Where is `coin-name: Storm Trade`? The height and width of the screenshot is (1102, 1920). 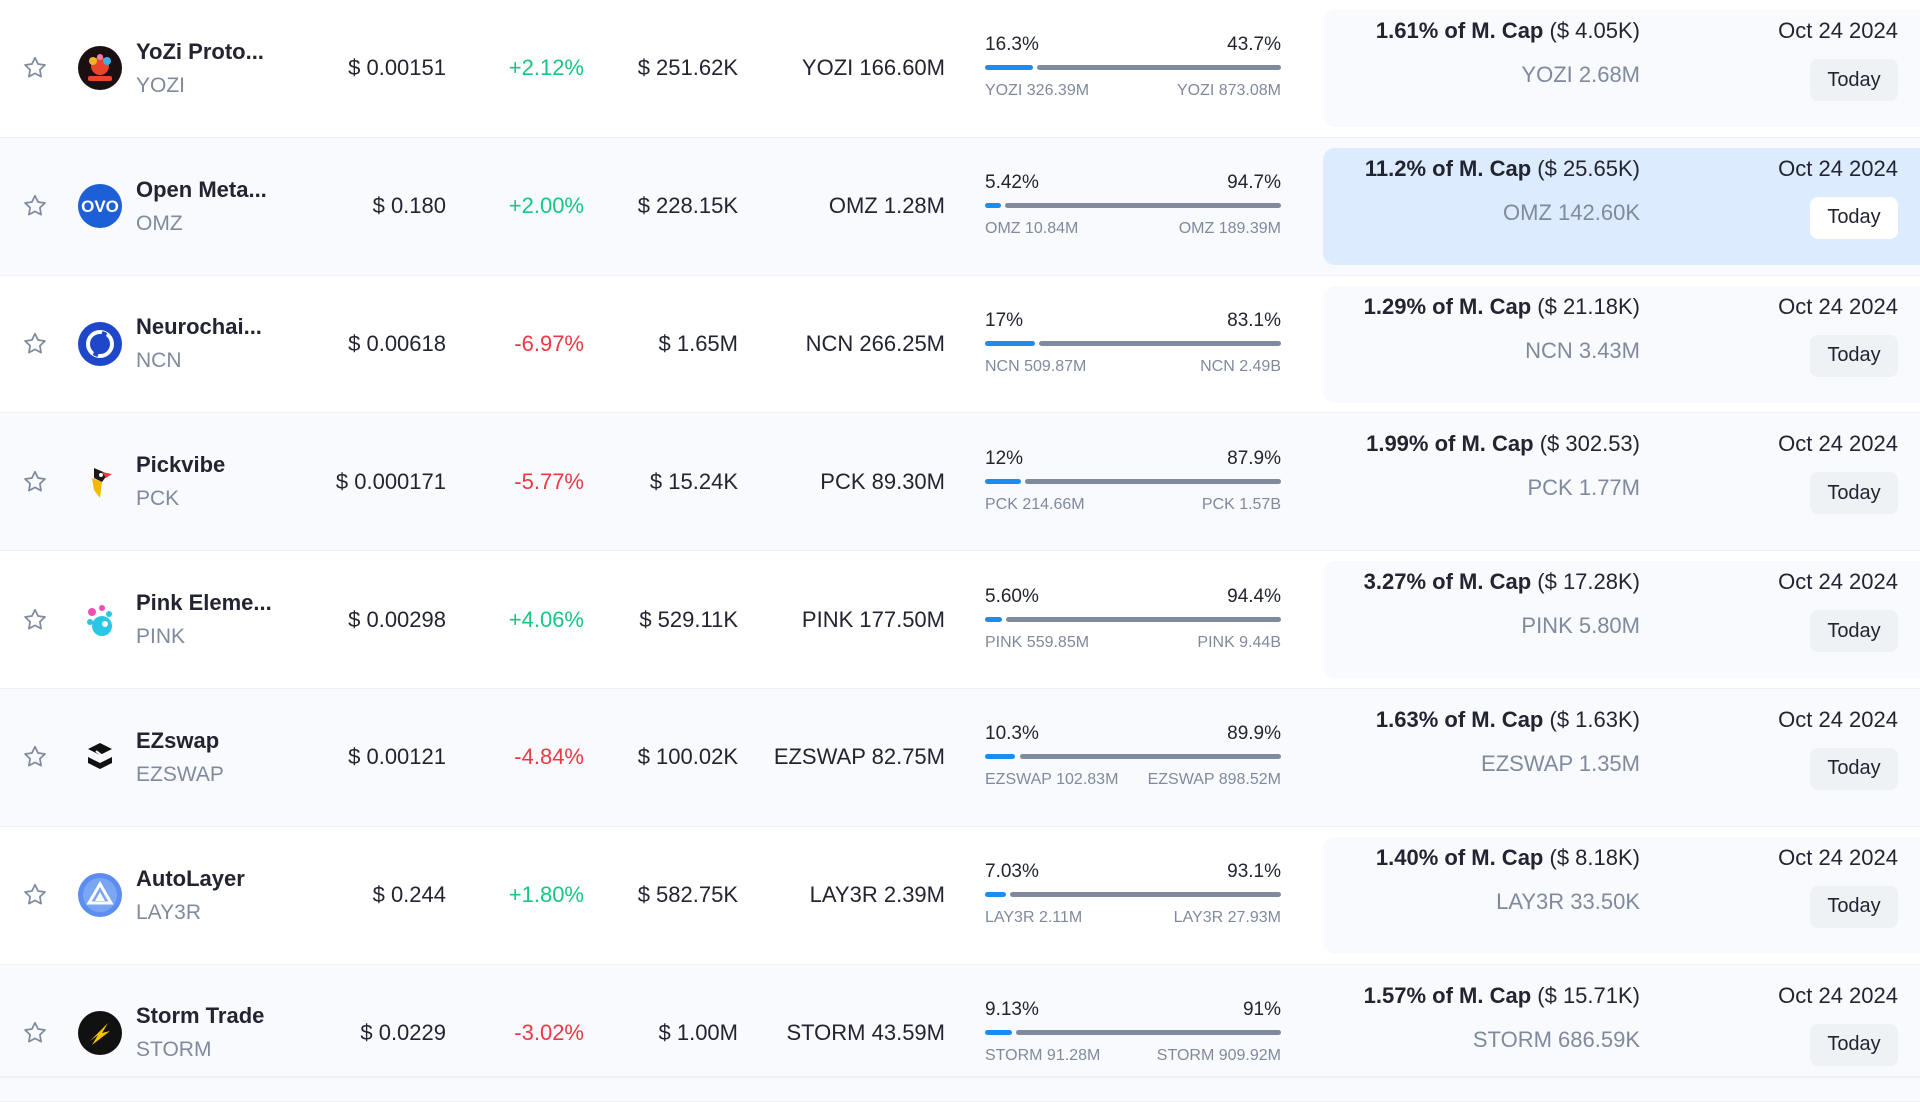 coin-name: Storm Trade is located at coordinates (200, 1016).